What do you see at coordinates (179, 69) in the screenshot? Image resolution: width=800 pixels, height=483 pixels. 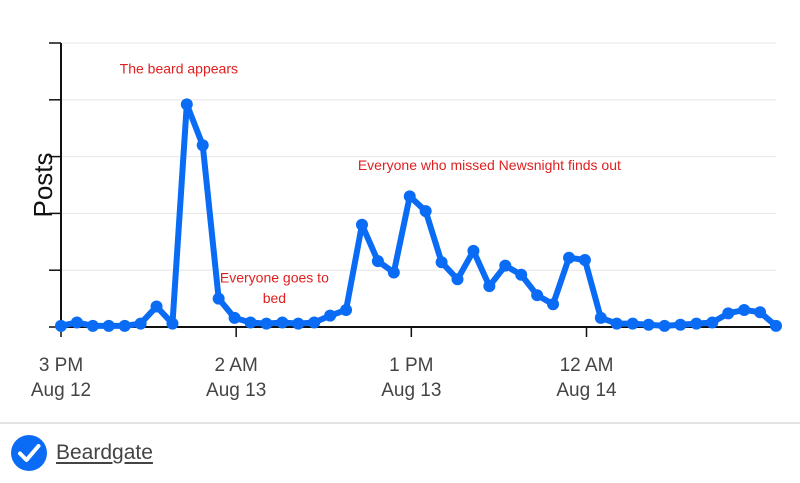 I see `annotation-0: The beard appears` at bounding box center [179, 69].